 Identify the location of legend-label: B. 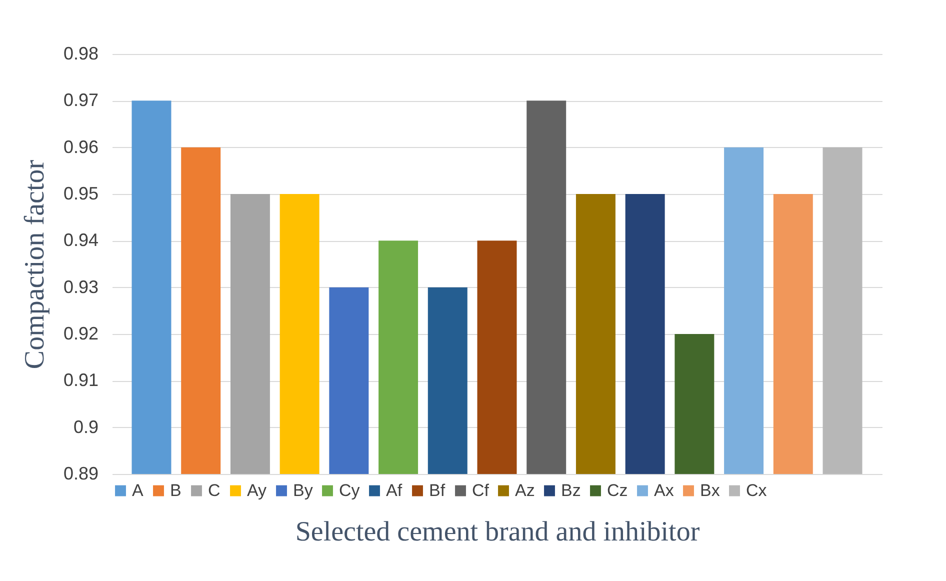
(176, 490).